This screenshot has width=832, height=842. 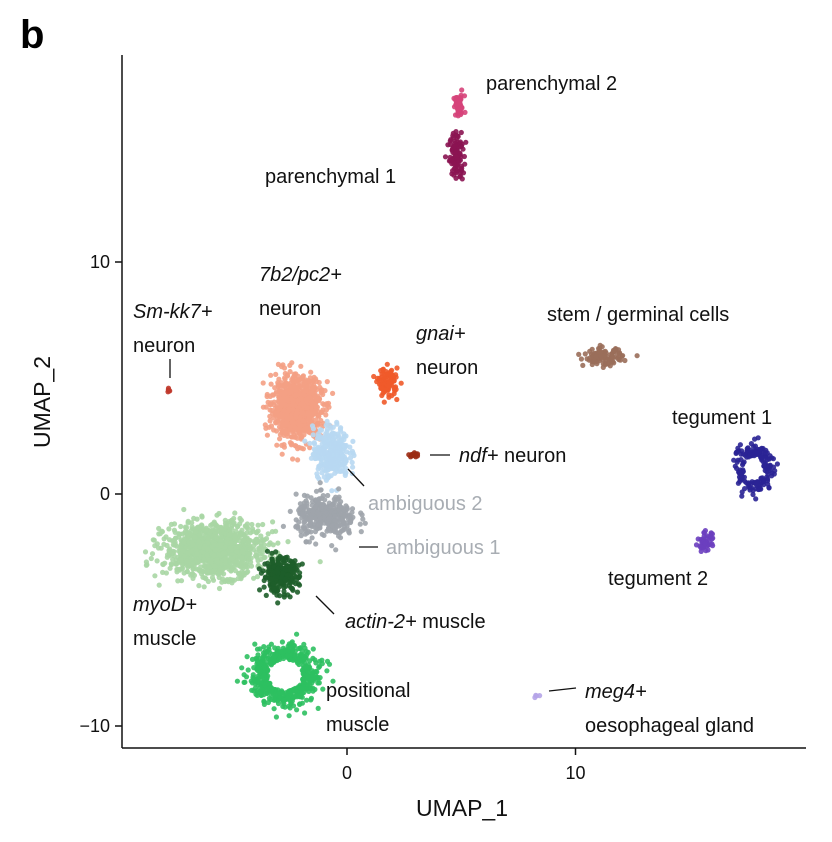 What do you see at coordinates (464, 765) in the screenshot?
I see `x-ticks: 0 10` at bounding box center [464, 765].